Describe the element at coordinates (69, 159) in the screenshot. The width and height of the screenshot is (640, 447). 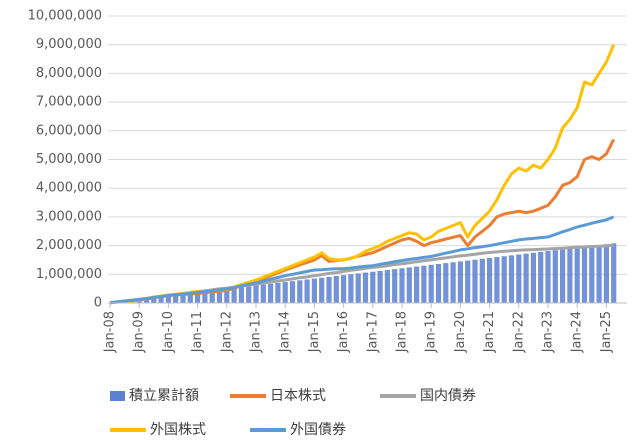
I see `y-tick-label: 5,000,000` at that location.